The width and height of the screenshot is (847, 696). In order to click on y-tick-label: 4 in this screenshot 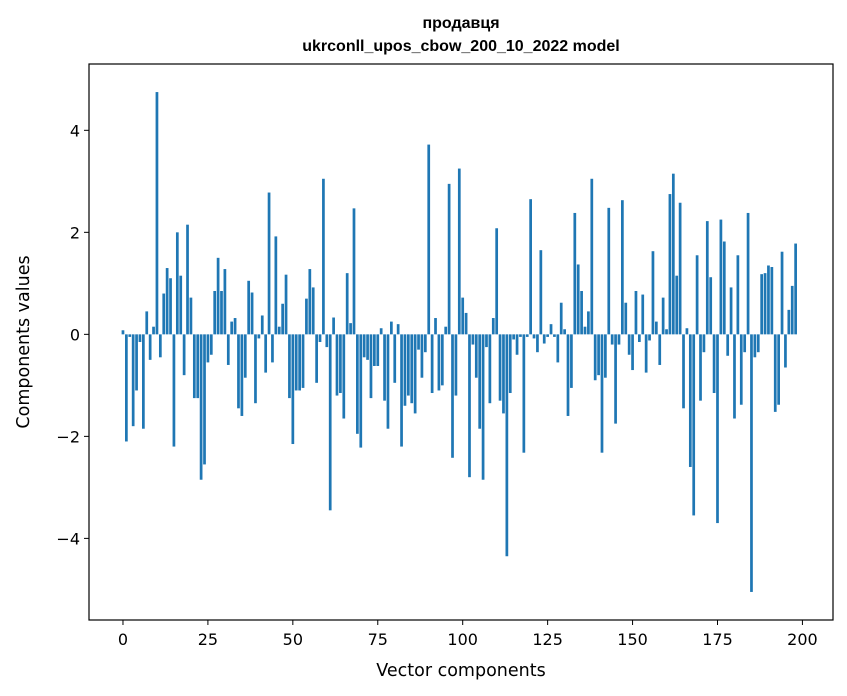, I will do `click(75, 130)`.